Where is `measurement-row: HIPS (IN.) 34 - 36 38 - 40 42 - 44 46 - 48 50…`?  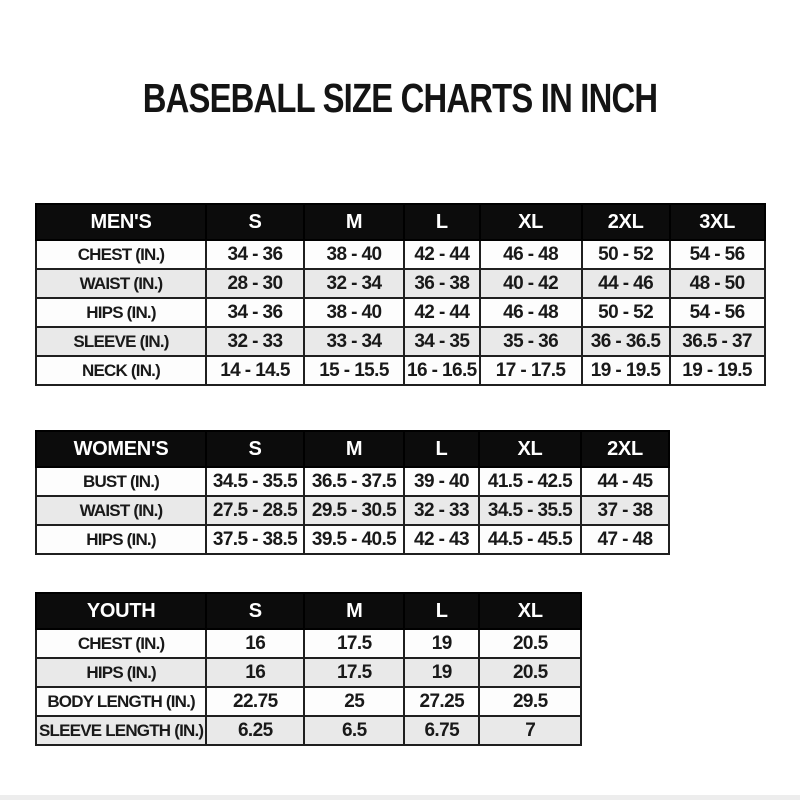 measurement-row: HIPS (IN.) 34 - 36 38 - 40 42 - 44 46 - 48 50… is located at coordinates (400, 312).